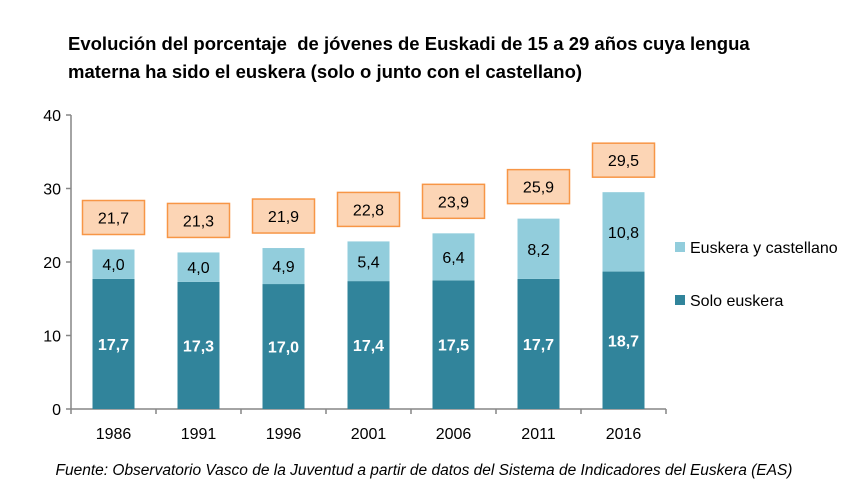 The width and height of the screenshot is (848, 503). I want to click on x-tick-label: 2011, so click(538, 434).